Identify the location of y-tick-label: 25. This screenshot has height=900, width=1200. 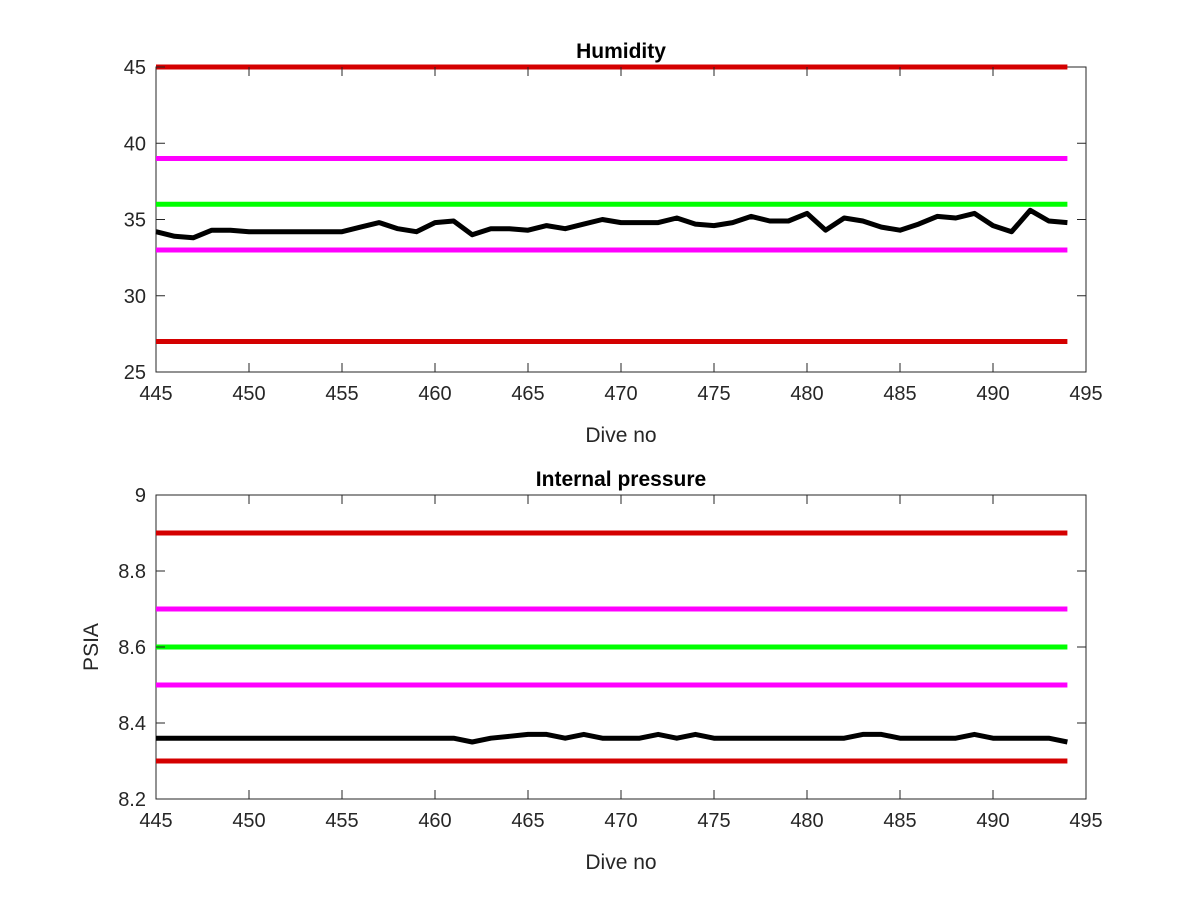
(135, 373).